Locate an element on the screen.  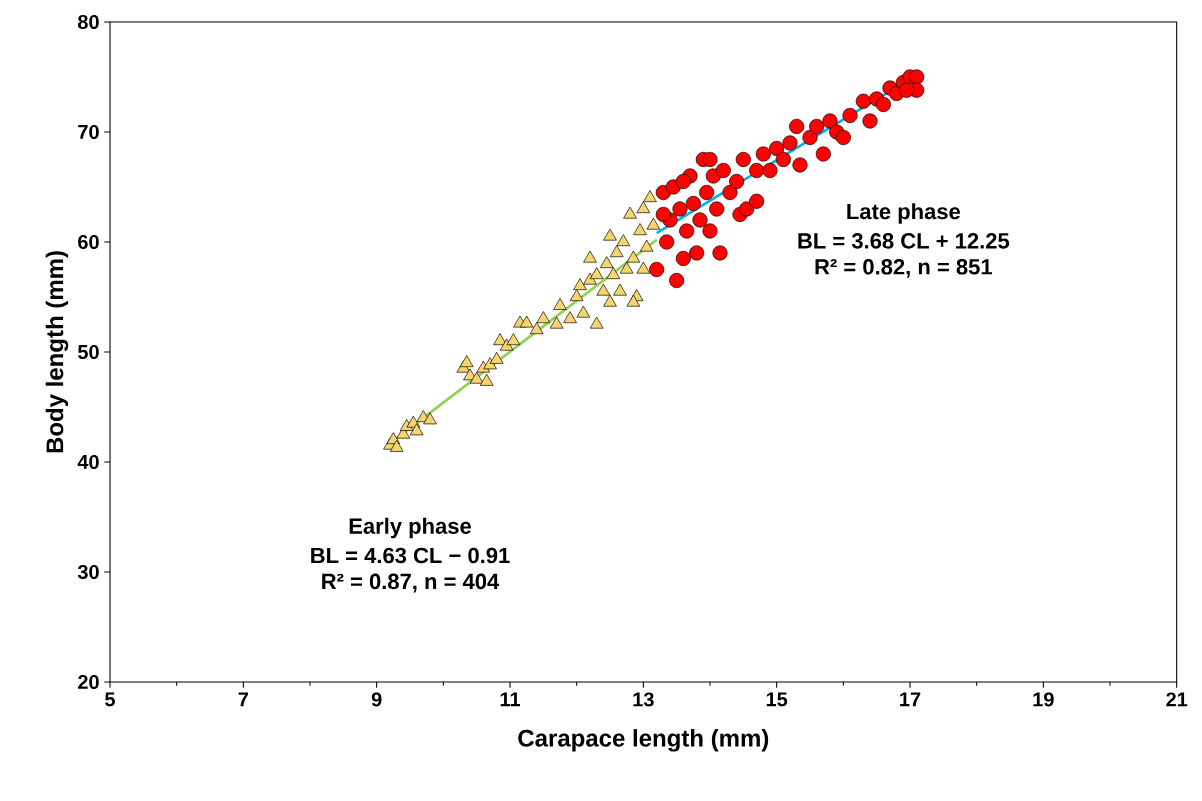
annotation: BL = 3.68 CL + 12.25 is located at coordinates (904, 241).